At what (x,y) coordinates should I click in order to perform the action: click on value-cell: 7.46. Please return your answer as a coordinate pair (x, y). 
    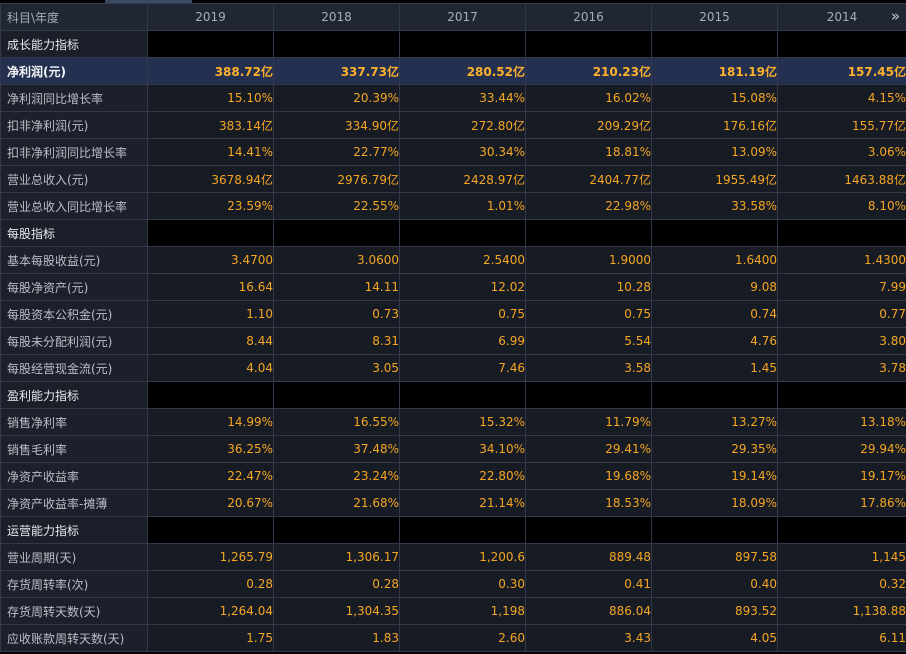
    Looking at the image, I should click on (462, 368).